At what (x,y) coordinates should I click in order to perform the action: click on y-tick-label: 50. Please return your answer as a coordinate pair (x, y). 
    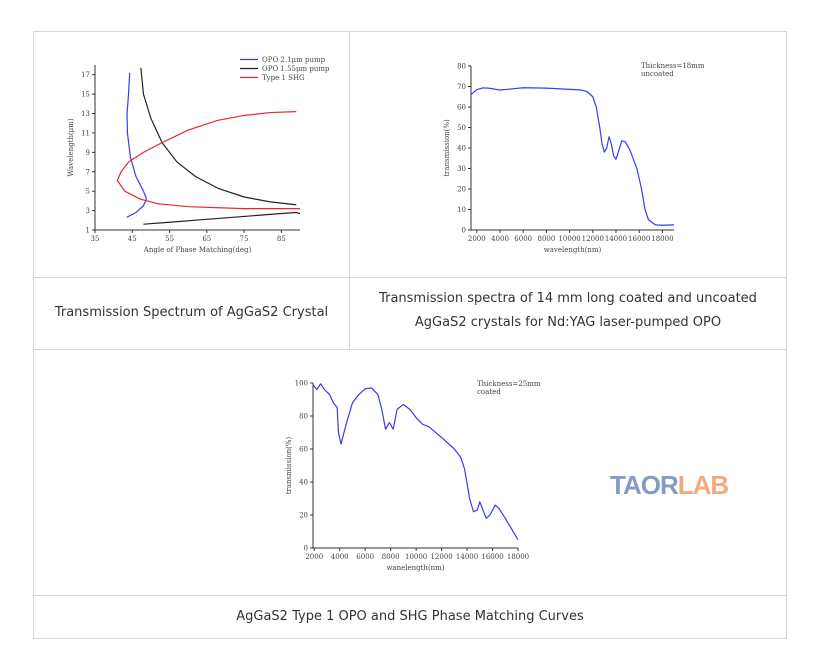
    Looking at the image, I should click on (461, 128).